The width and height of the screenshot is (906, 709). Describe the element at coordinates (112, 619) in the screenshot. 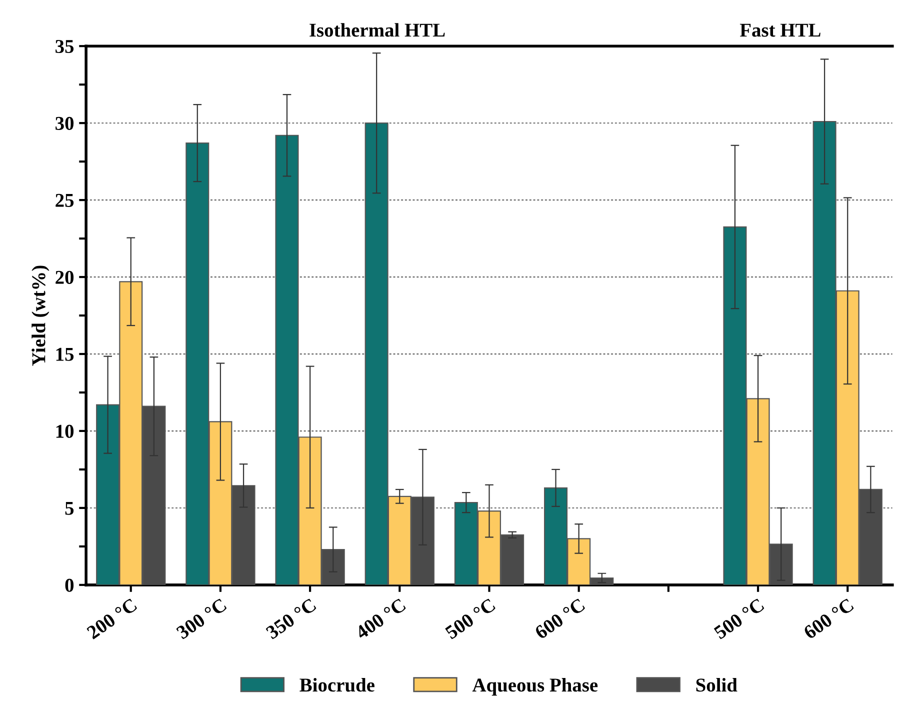

I see `x-tick-label: 200 °C` at that location.